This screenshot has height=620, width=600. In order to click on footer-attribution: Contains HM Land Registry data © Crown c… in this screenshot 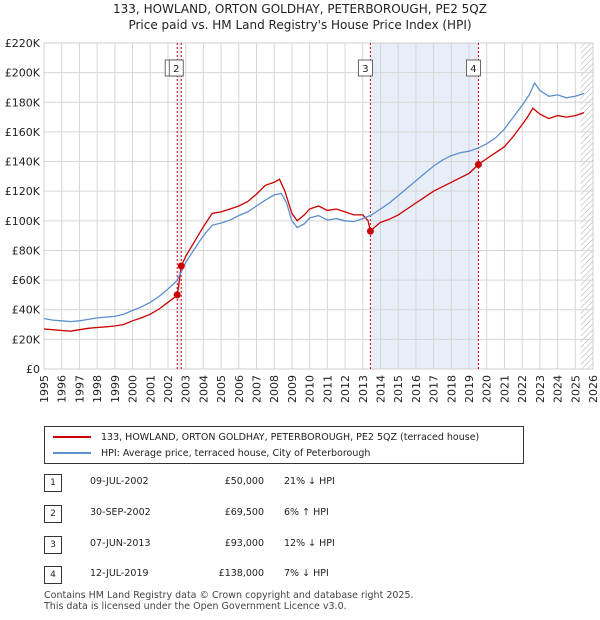, I will do `click(229, 601)`.